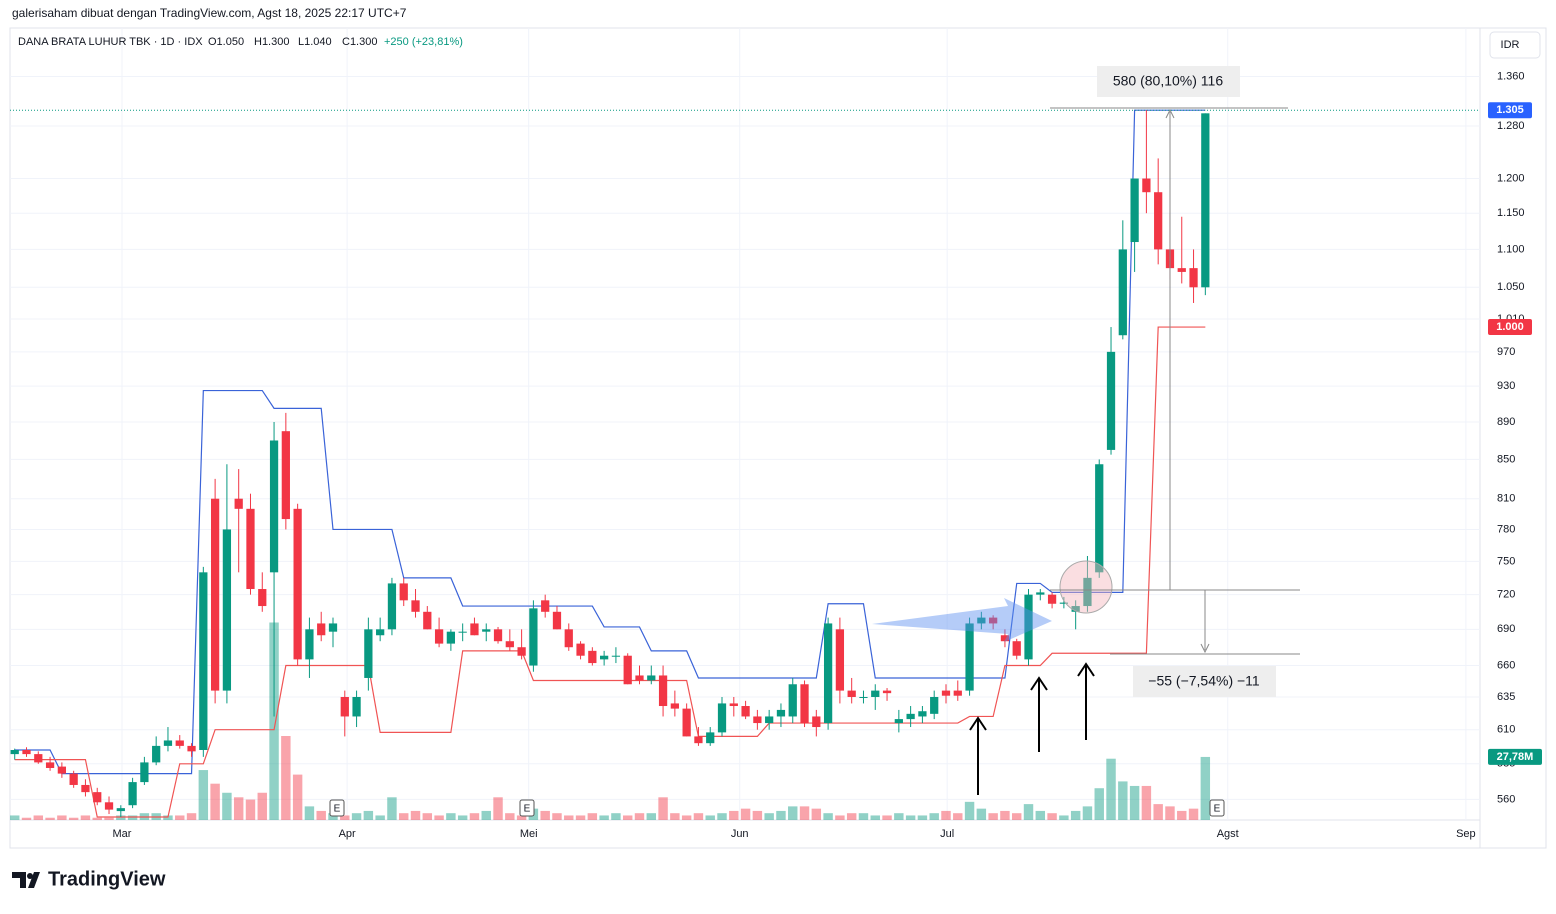 The height and width of the screenshot is (914, 1556). What do you see at coordinates (1511, 76) in the screenshot?
I see `y-tick-label: 1.360` at bounding box center [1511, 76].